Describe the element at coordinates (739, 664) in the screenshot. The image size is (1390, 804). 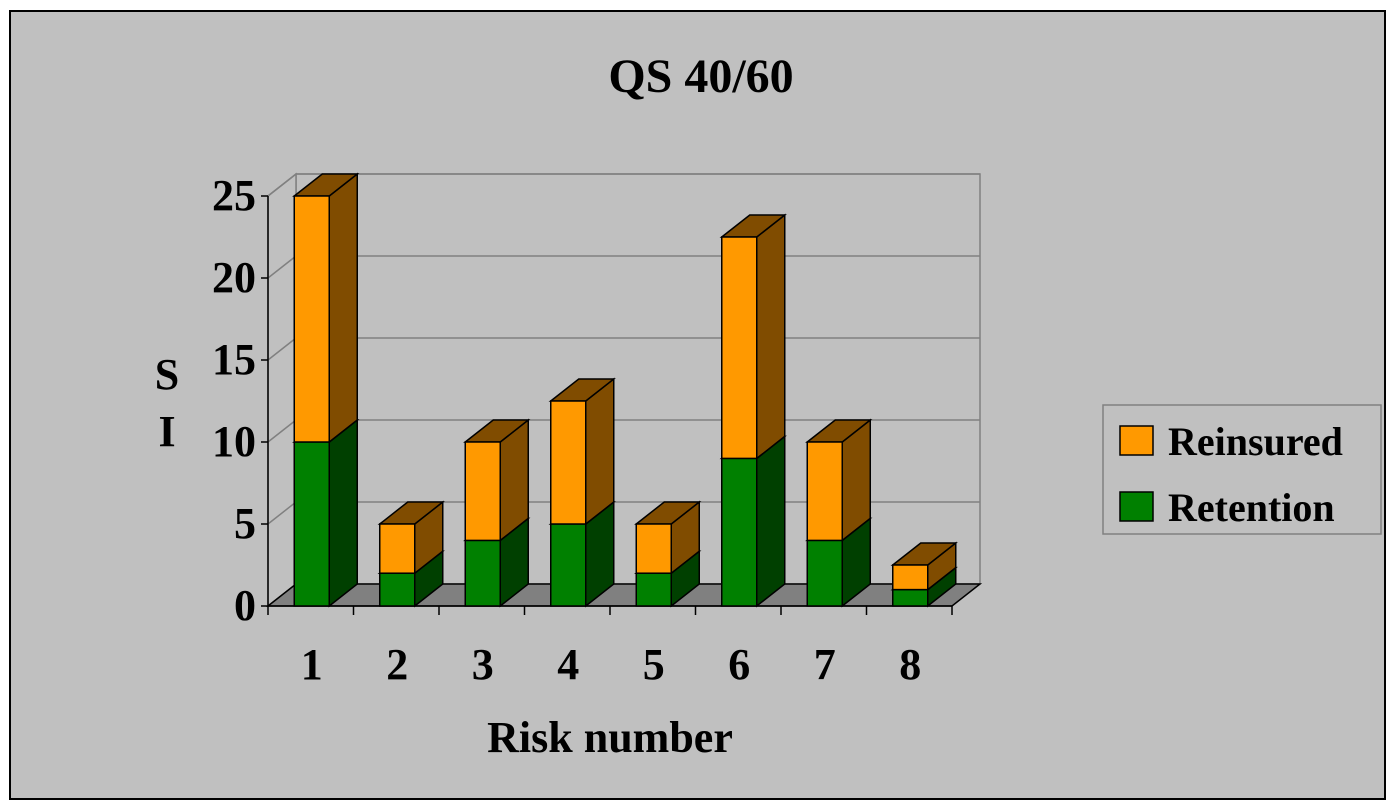
I see `x-tick-label: 6` at that location.